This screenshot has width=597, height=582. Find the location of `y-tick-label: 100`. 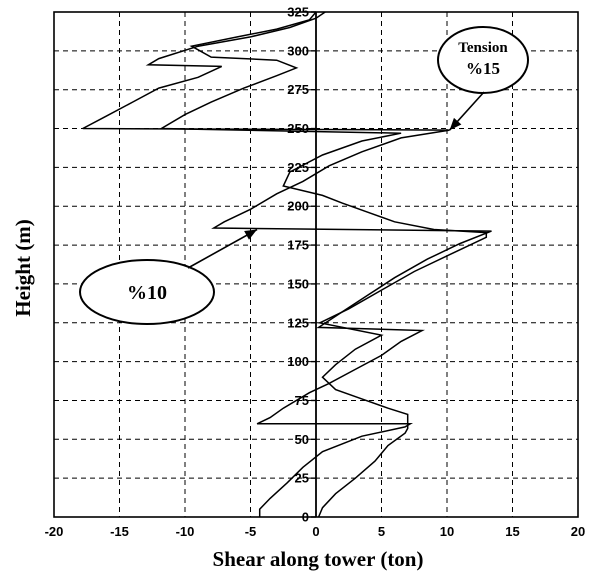

y-tick-label: 100 is located at coordinates (298, 361).